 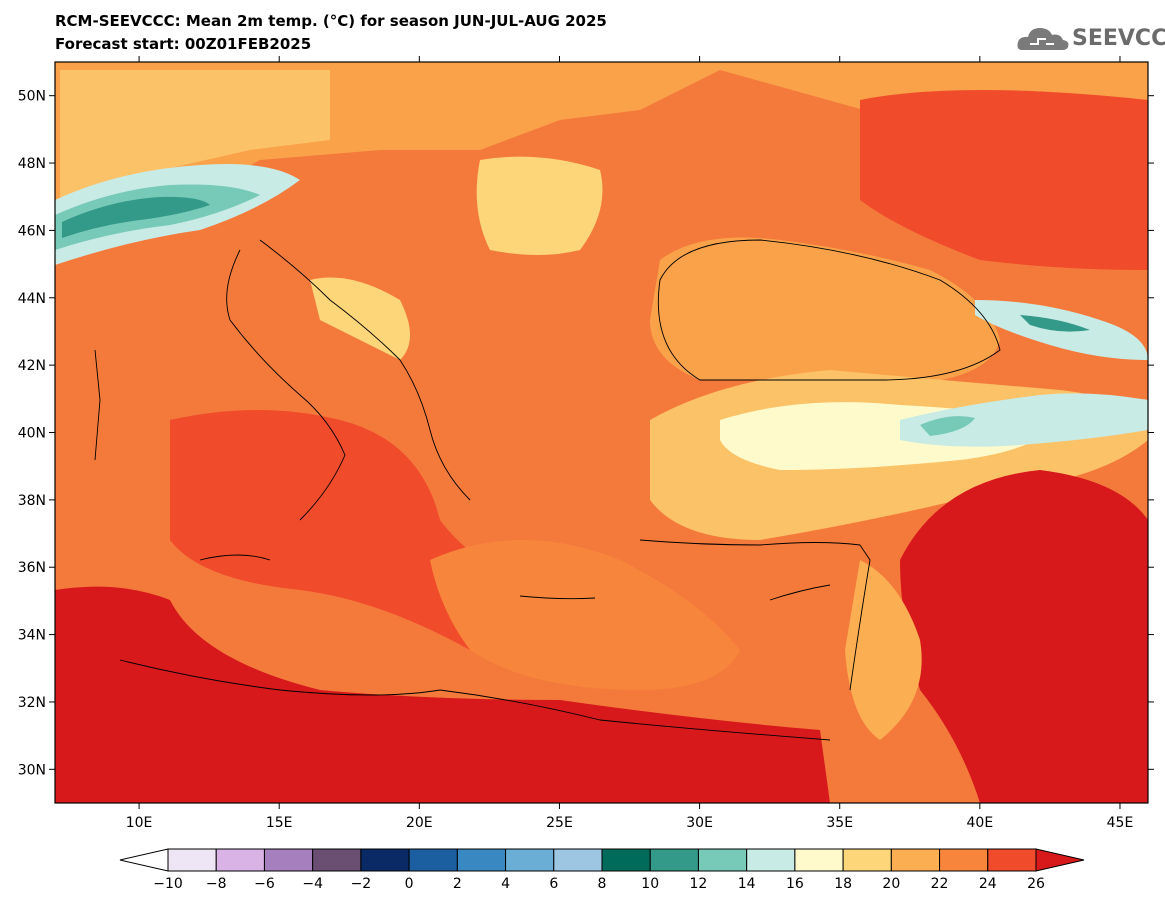 I want to click on field-black-sea, so click(x=825, y=311).